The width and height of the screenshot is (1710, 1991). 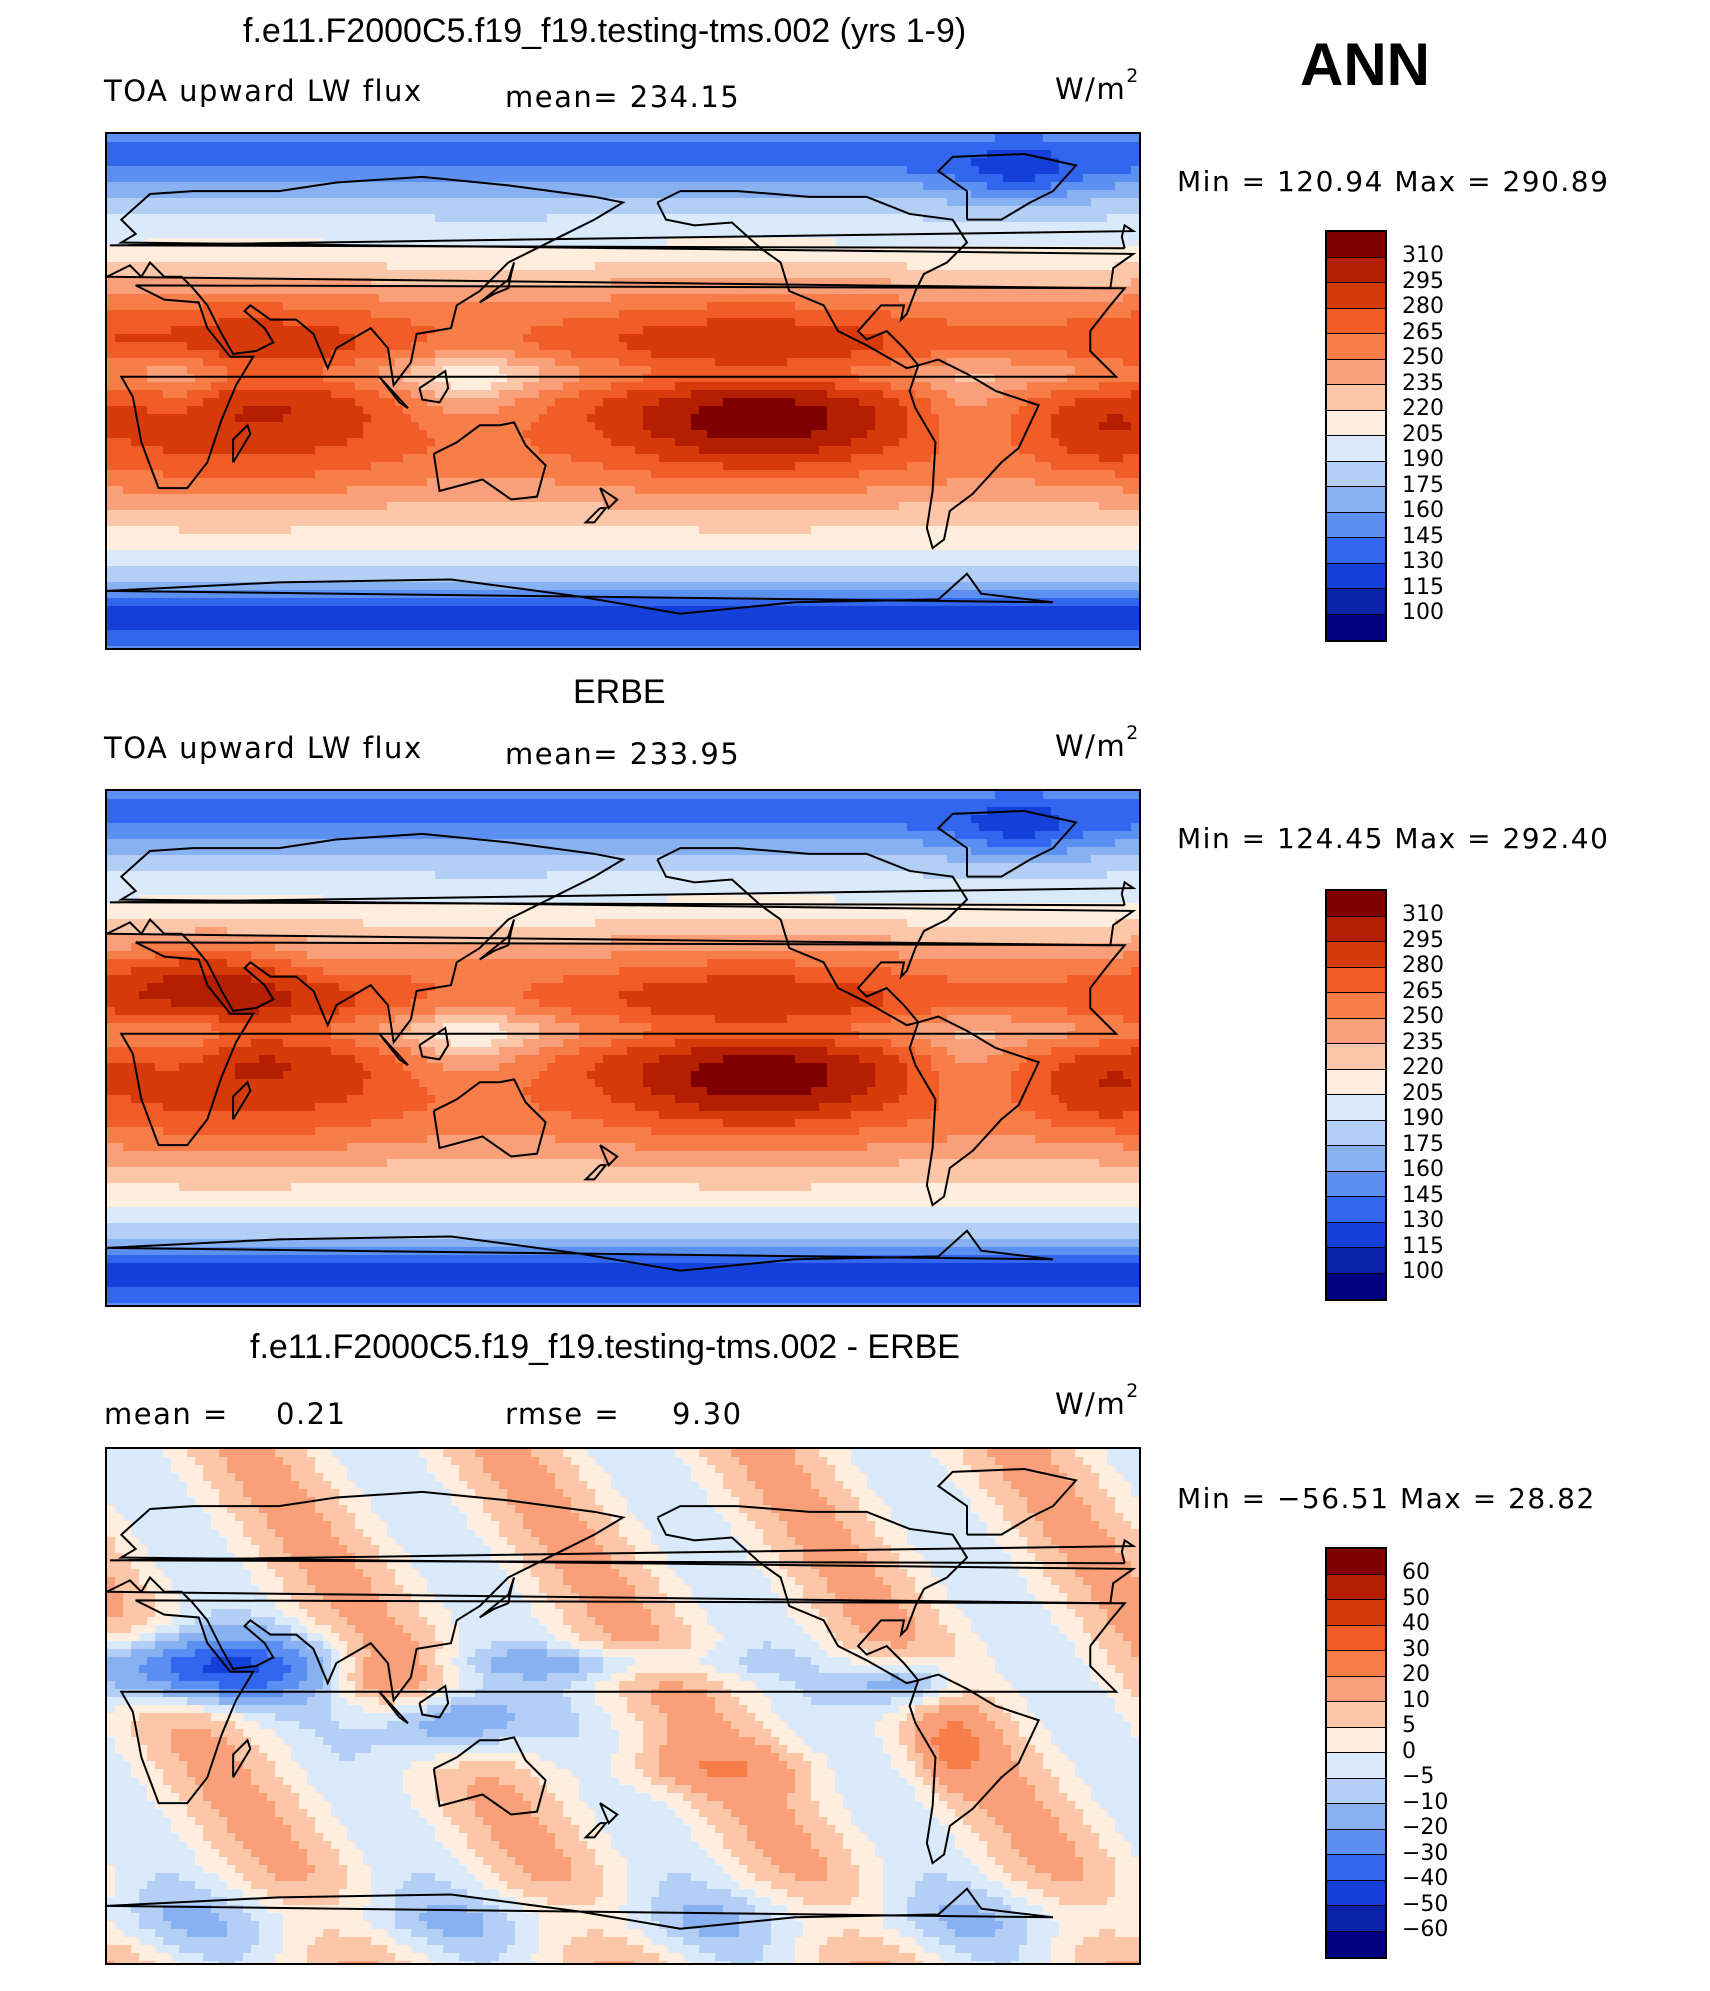 What do you see at coordinates (1365, 64) in the screenshot?
I see `season-label: ANN` at bounding box center [1365, 64].